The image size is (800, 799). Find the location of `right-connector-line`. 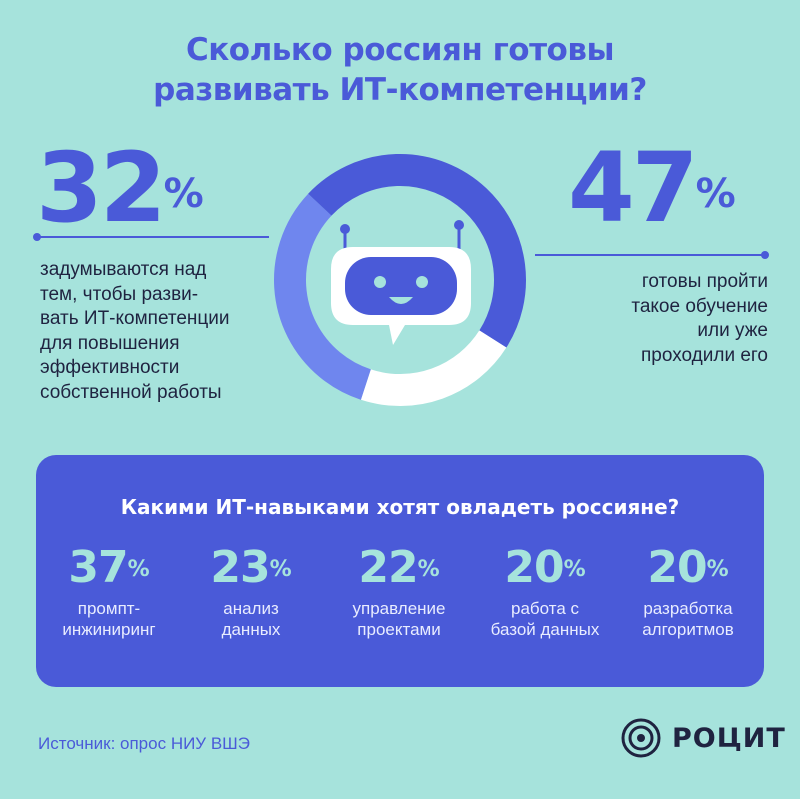

right-connector-line is located at coordinates (650, 255).